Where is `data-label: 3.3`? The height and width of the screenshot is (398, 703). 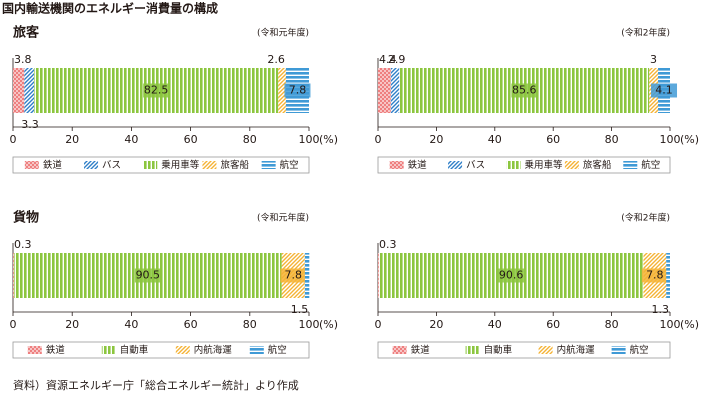
data-label: 3.3 is located at coordinates (30, 124).